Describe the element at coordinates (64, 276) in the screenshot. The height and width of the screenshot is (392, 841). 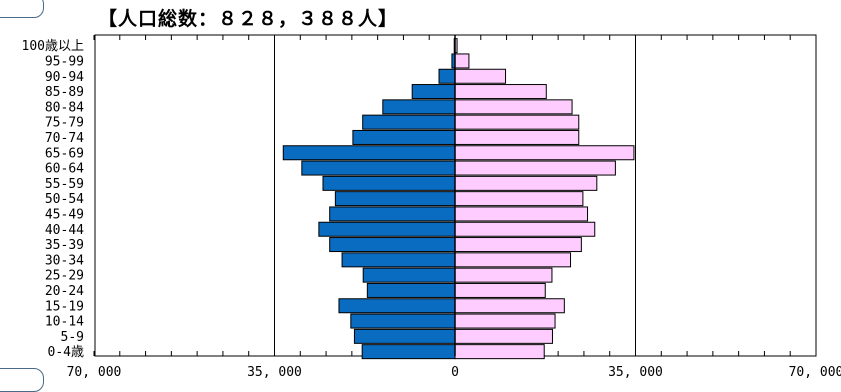
I see `category-label-5: 25-29` at that location.